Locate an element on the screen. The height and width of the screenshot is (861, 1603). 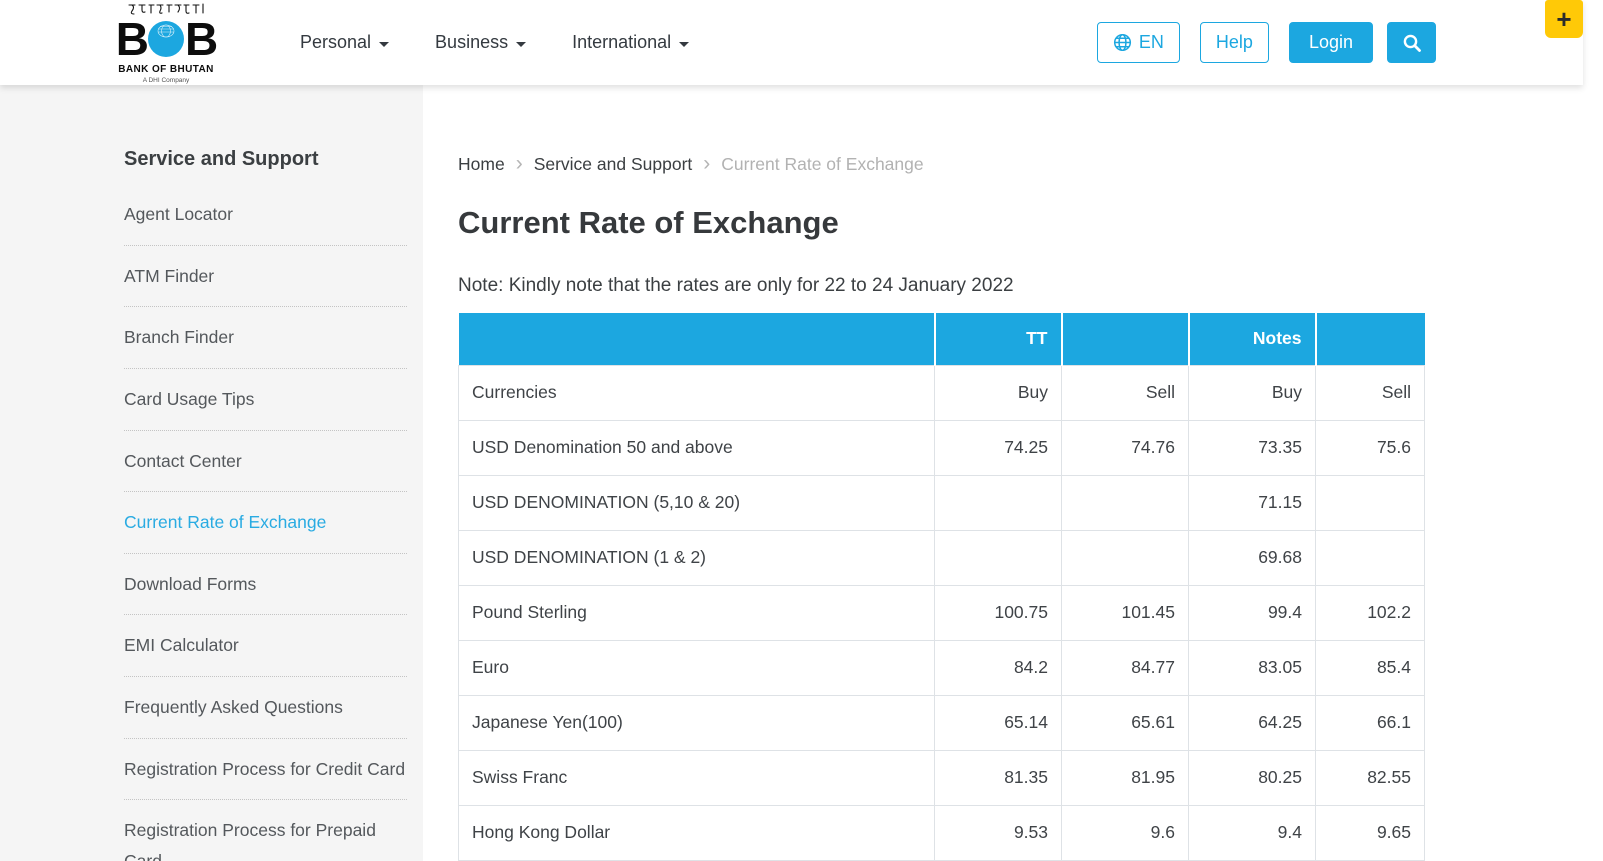
rate-cell-tt-sell: 101.45 is located at coordinates (1125, 612).